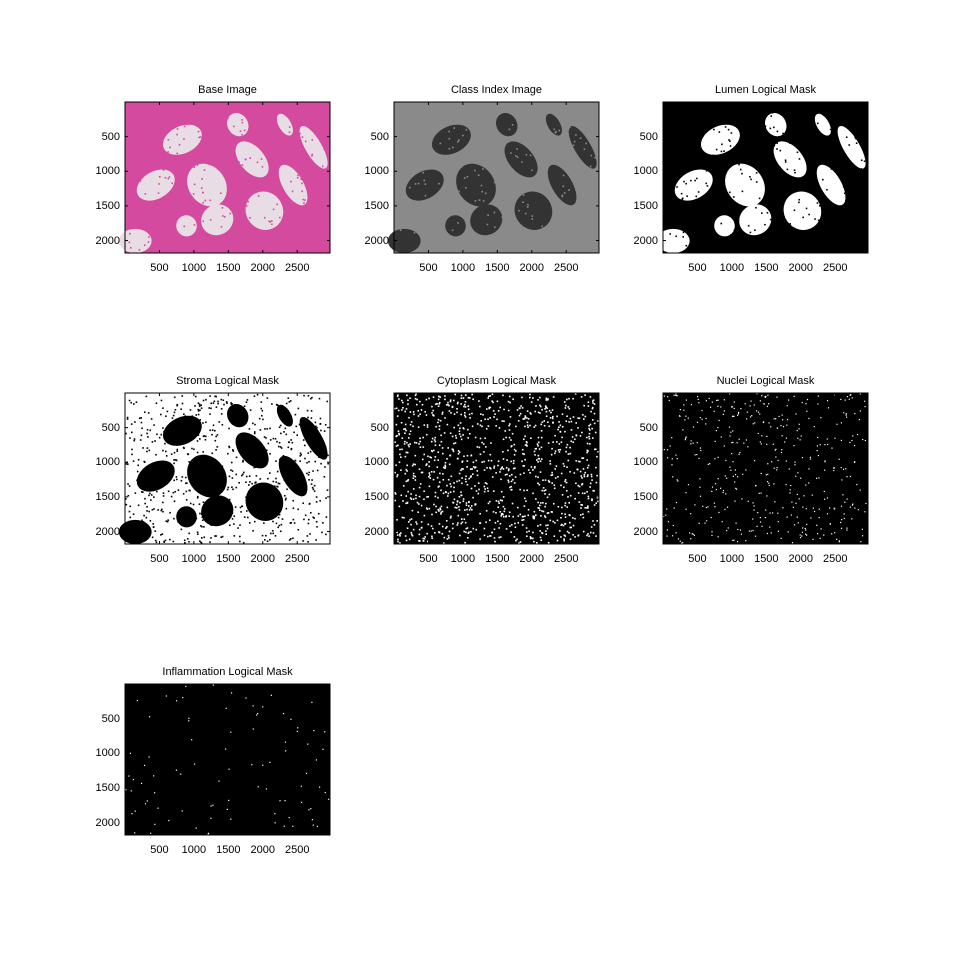 This screenshot has height=971, width=958. What do you see at coordinates (645, 171) in the screenshot?
I see `y-tick-label: 1000` at bounding box center [645, 171].